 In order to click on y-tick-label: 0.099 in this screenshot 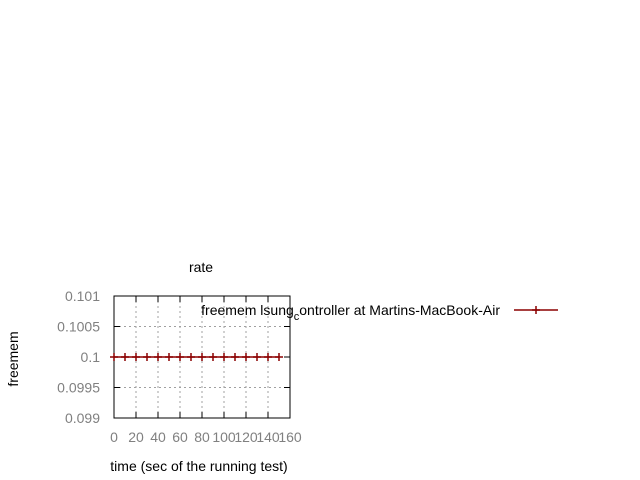, I will do `click(82, 418)`.